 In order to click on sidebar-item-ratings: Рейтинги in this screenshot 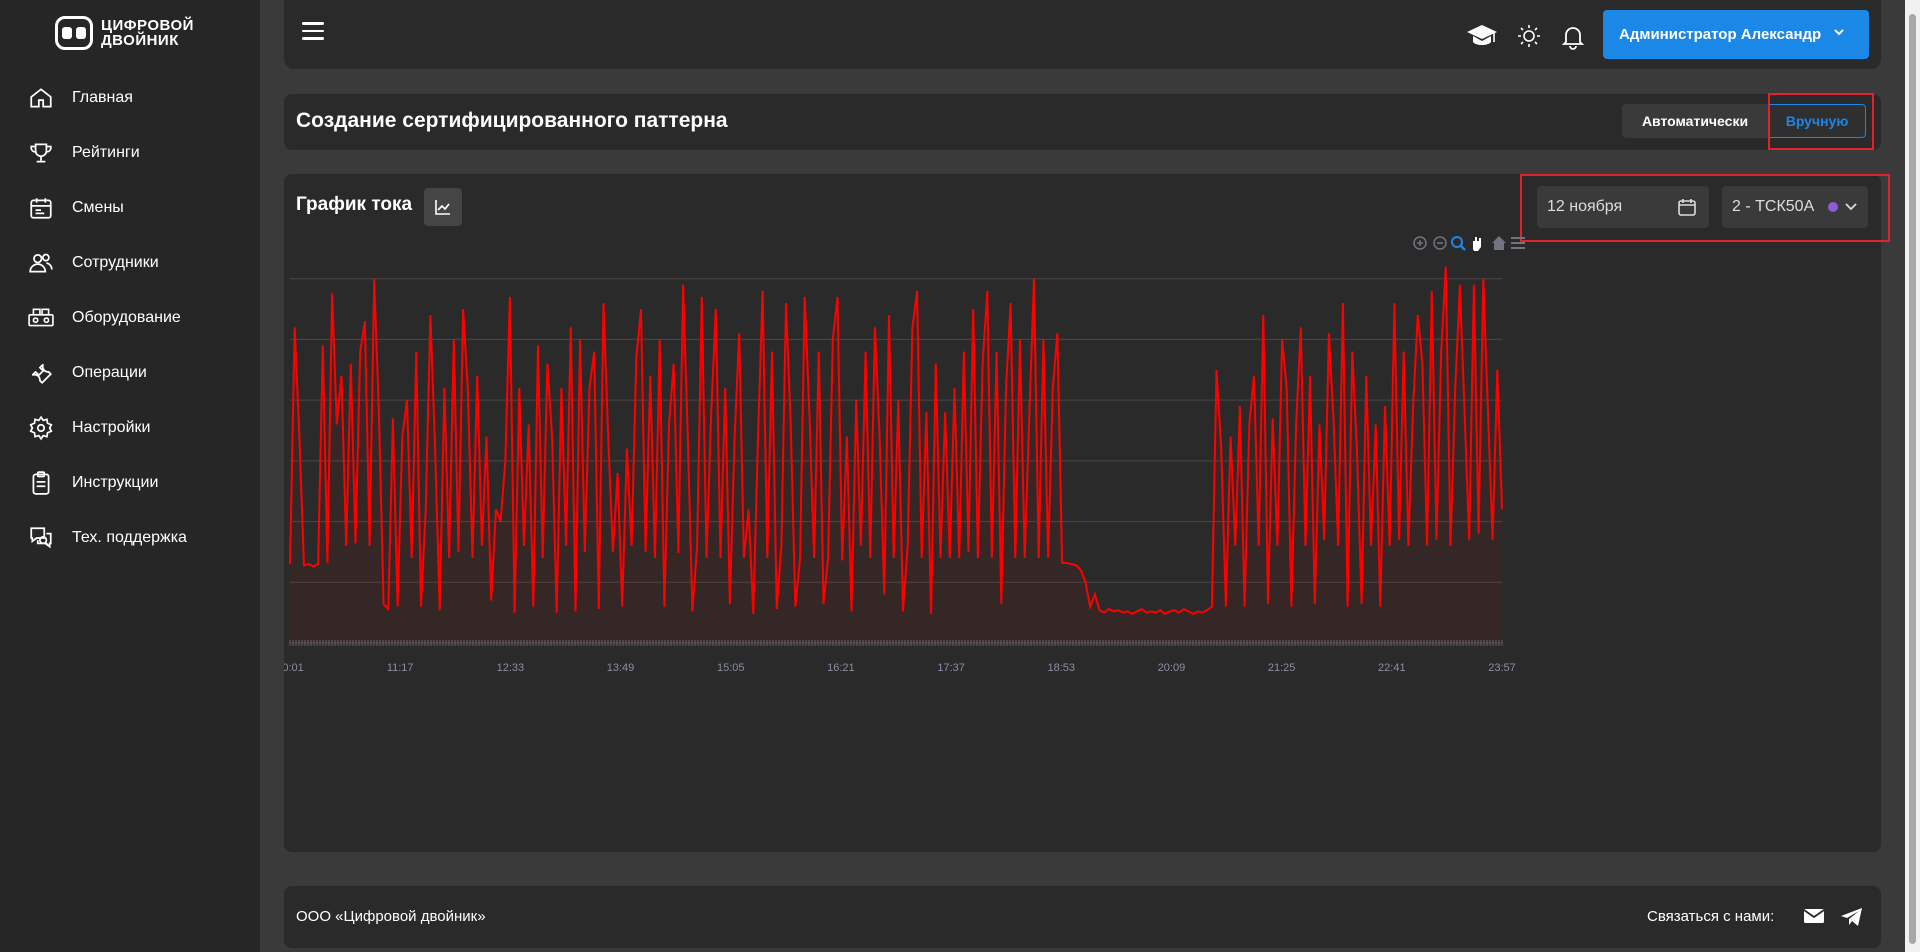, I will do `click(130, 152)`.